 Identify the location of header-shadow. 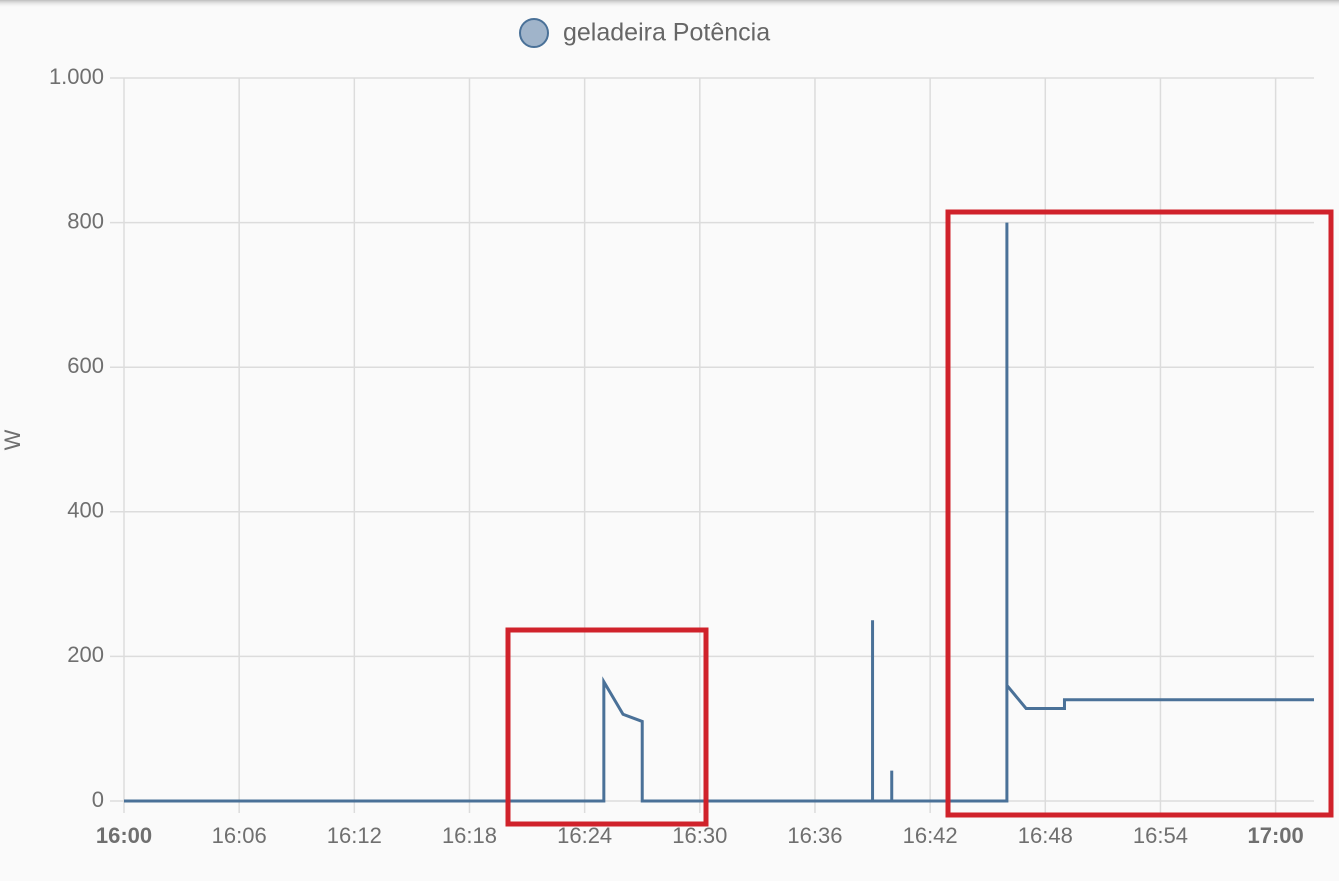
(669, 4).